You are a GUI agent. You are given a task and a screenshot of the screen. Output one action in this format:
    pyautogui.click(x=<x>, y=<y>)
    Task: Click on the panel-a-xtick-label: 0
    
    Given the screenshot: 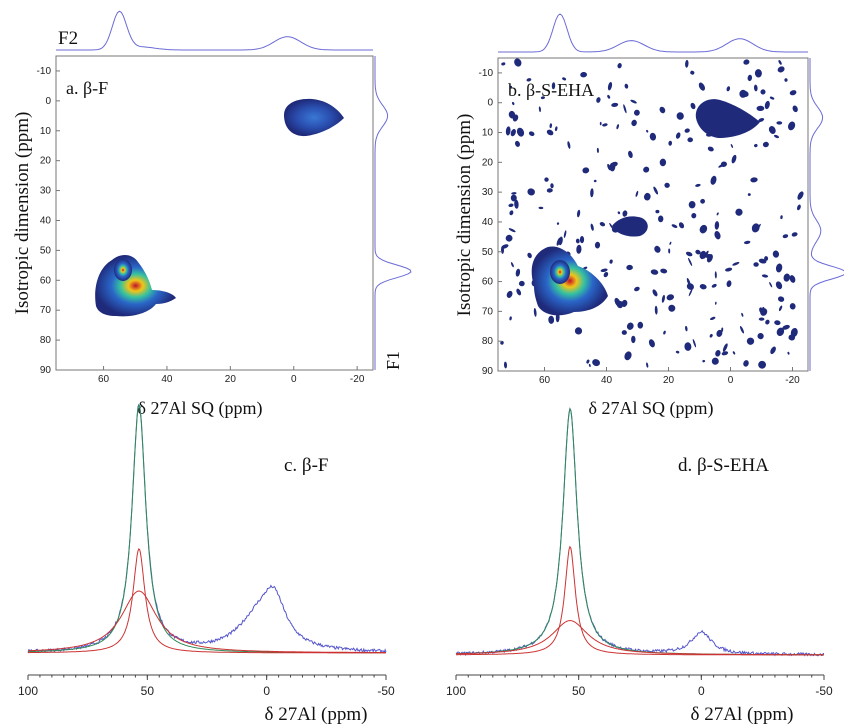 What is the action you would take?
    pyautogui.click(x=294, y=379)
    